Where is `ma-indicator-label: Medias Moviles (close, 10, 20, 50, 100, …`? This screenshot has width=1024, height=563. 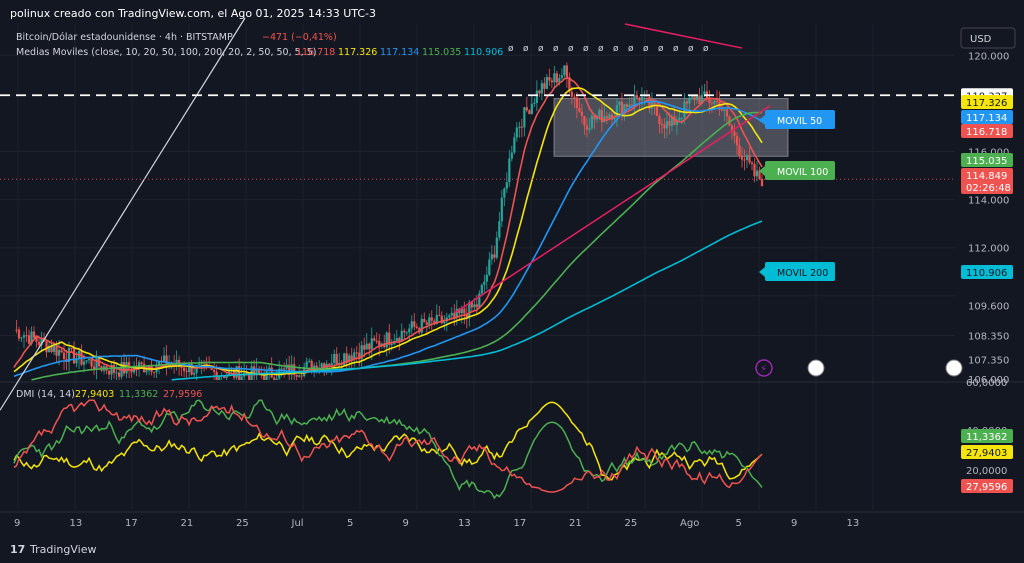 ma-indicator-label: Medias Moviles (close, 10, 20, 50, 100, … is located at coordinates (166, 52).